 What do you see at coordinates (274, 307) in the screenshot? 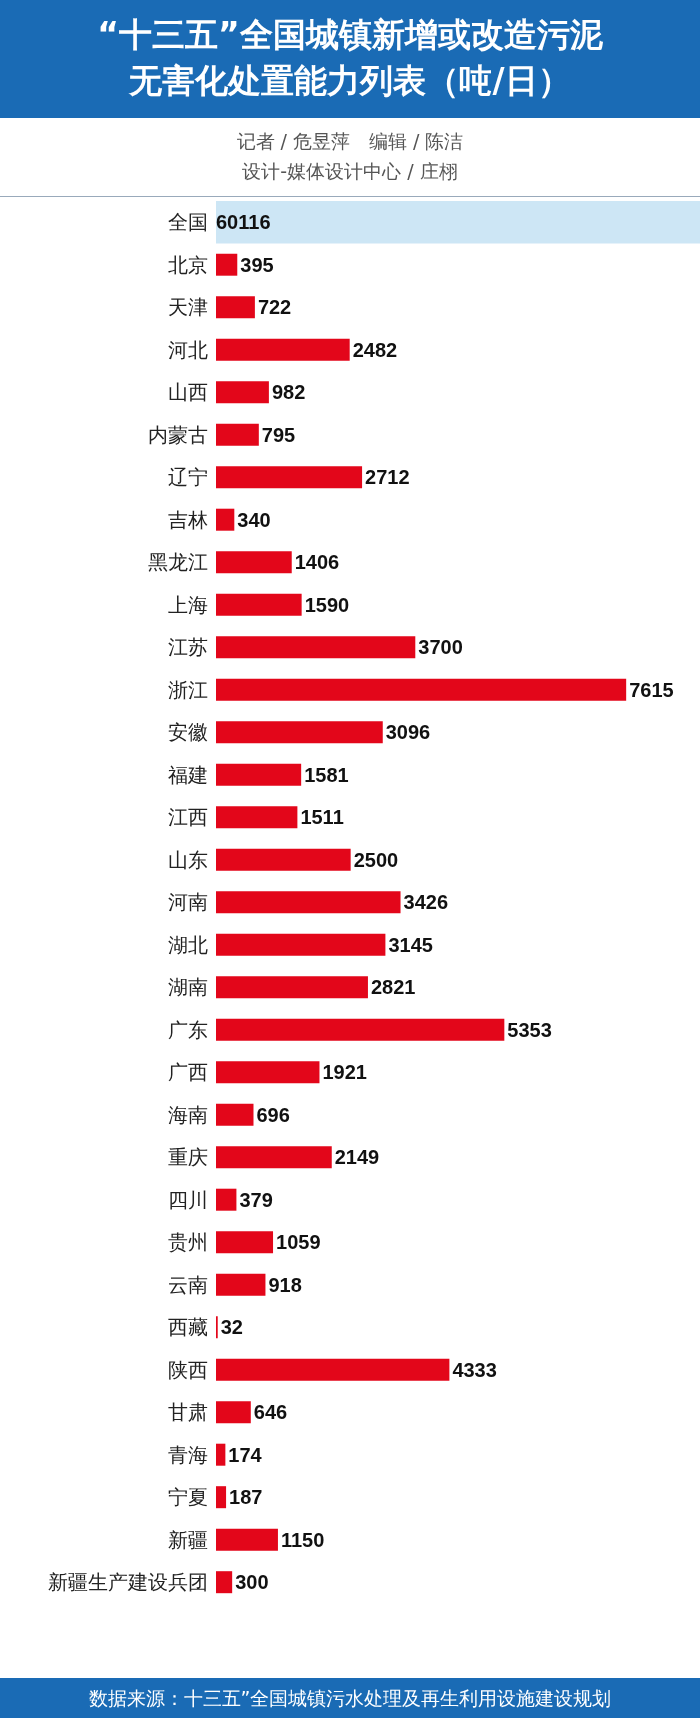
I see `data-label: 722` at bounding box center [274, 307].